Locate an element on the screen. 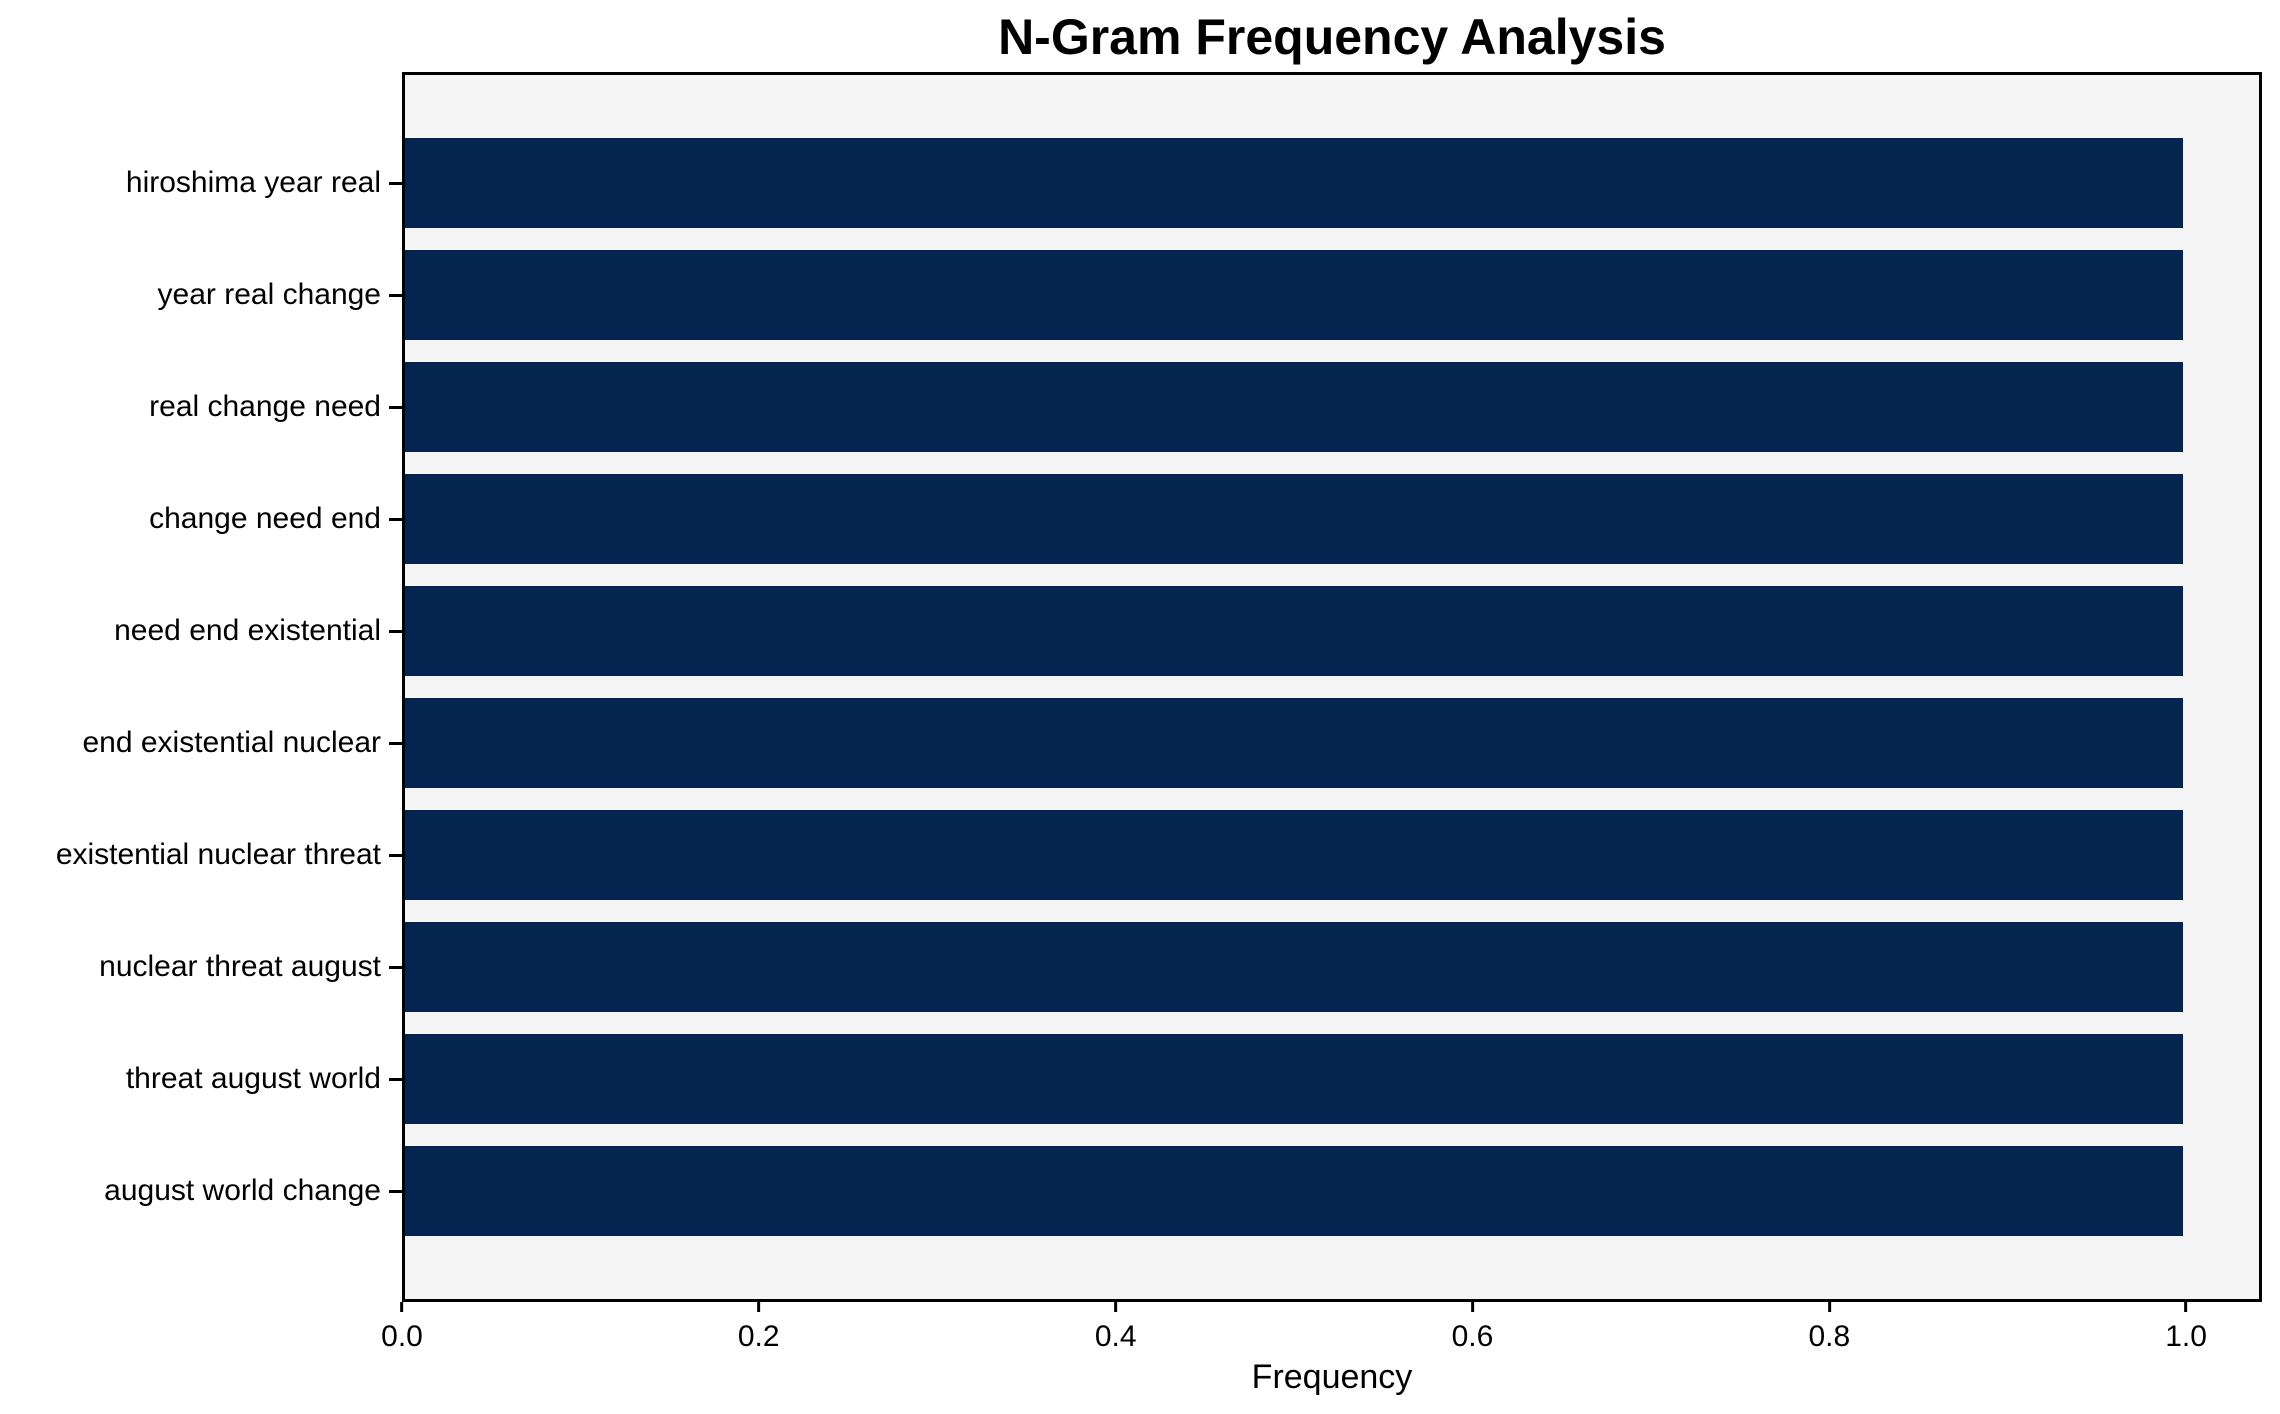  y-tick-row: hiroshima year real is located at coordinates (201, 183).